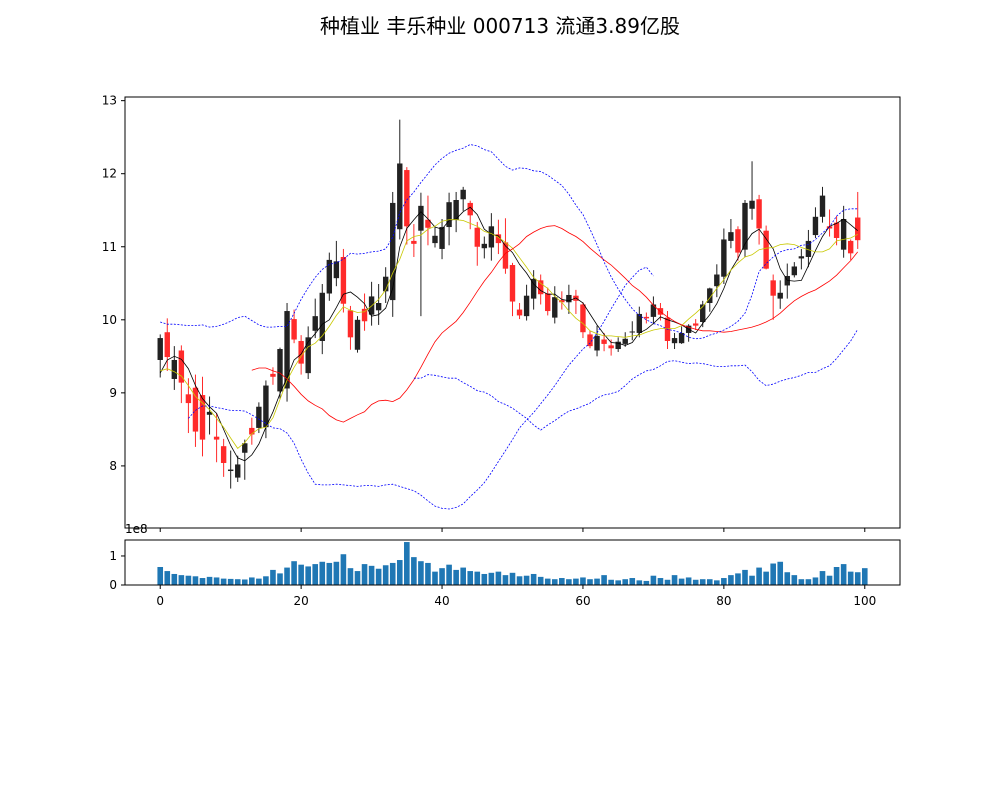 The image size is (1000, 800). I want to click on x-tick-label: 60, so click(582, 601).